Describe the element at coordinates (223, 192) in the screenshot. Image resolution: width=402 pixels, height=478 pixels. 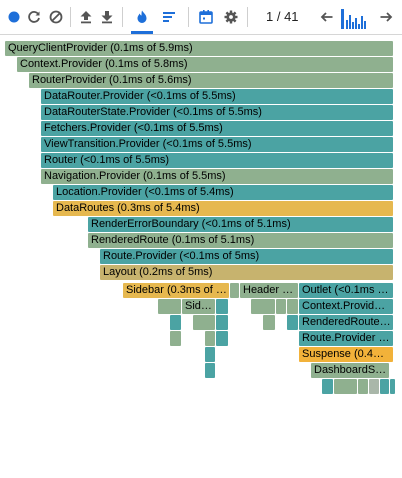
I see `flame-node-location-provider: Location.Provider (<0.1ms of 5.4ms)` at that location.